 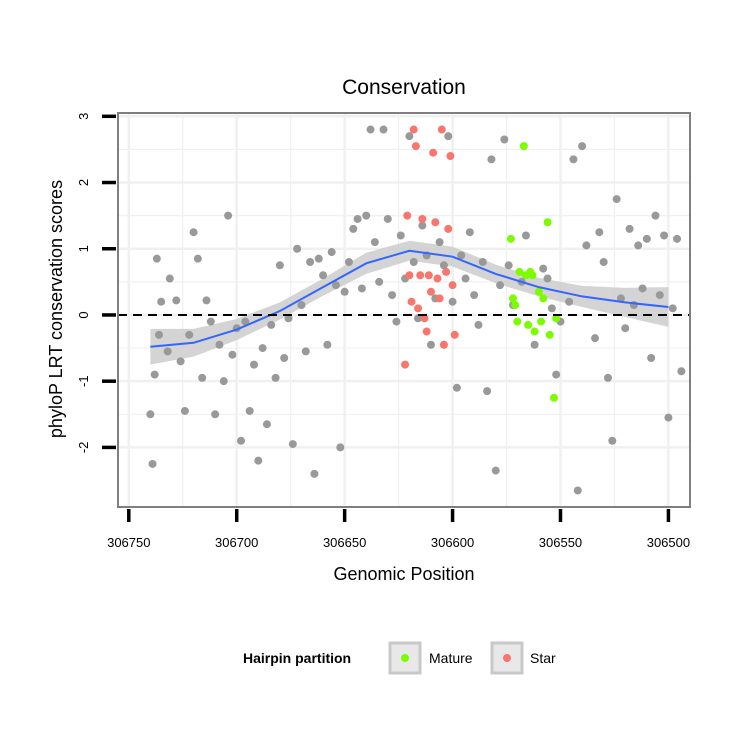 What do you see at coordinates (297, 658) in the screenshot?
I see `legend-title: Hairpin partition` at bounding box center [297, 658].